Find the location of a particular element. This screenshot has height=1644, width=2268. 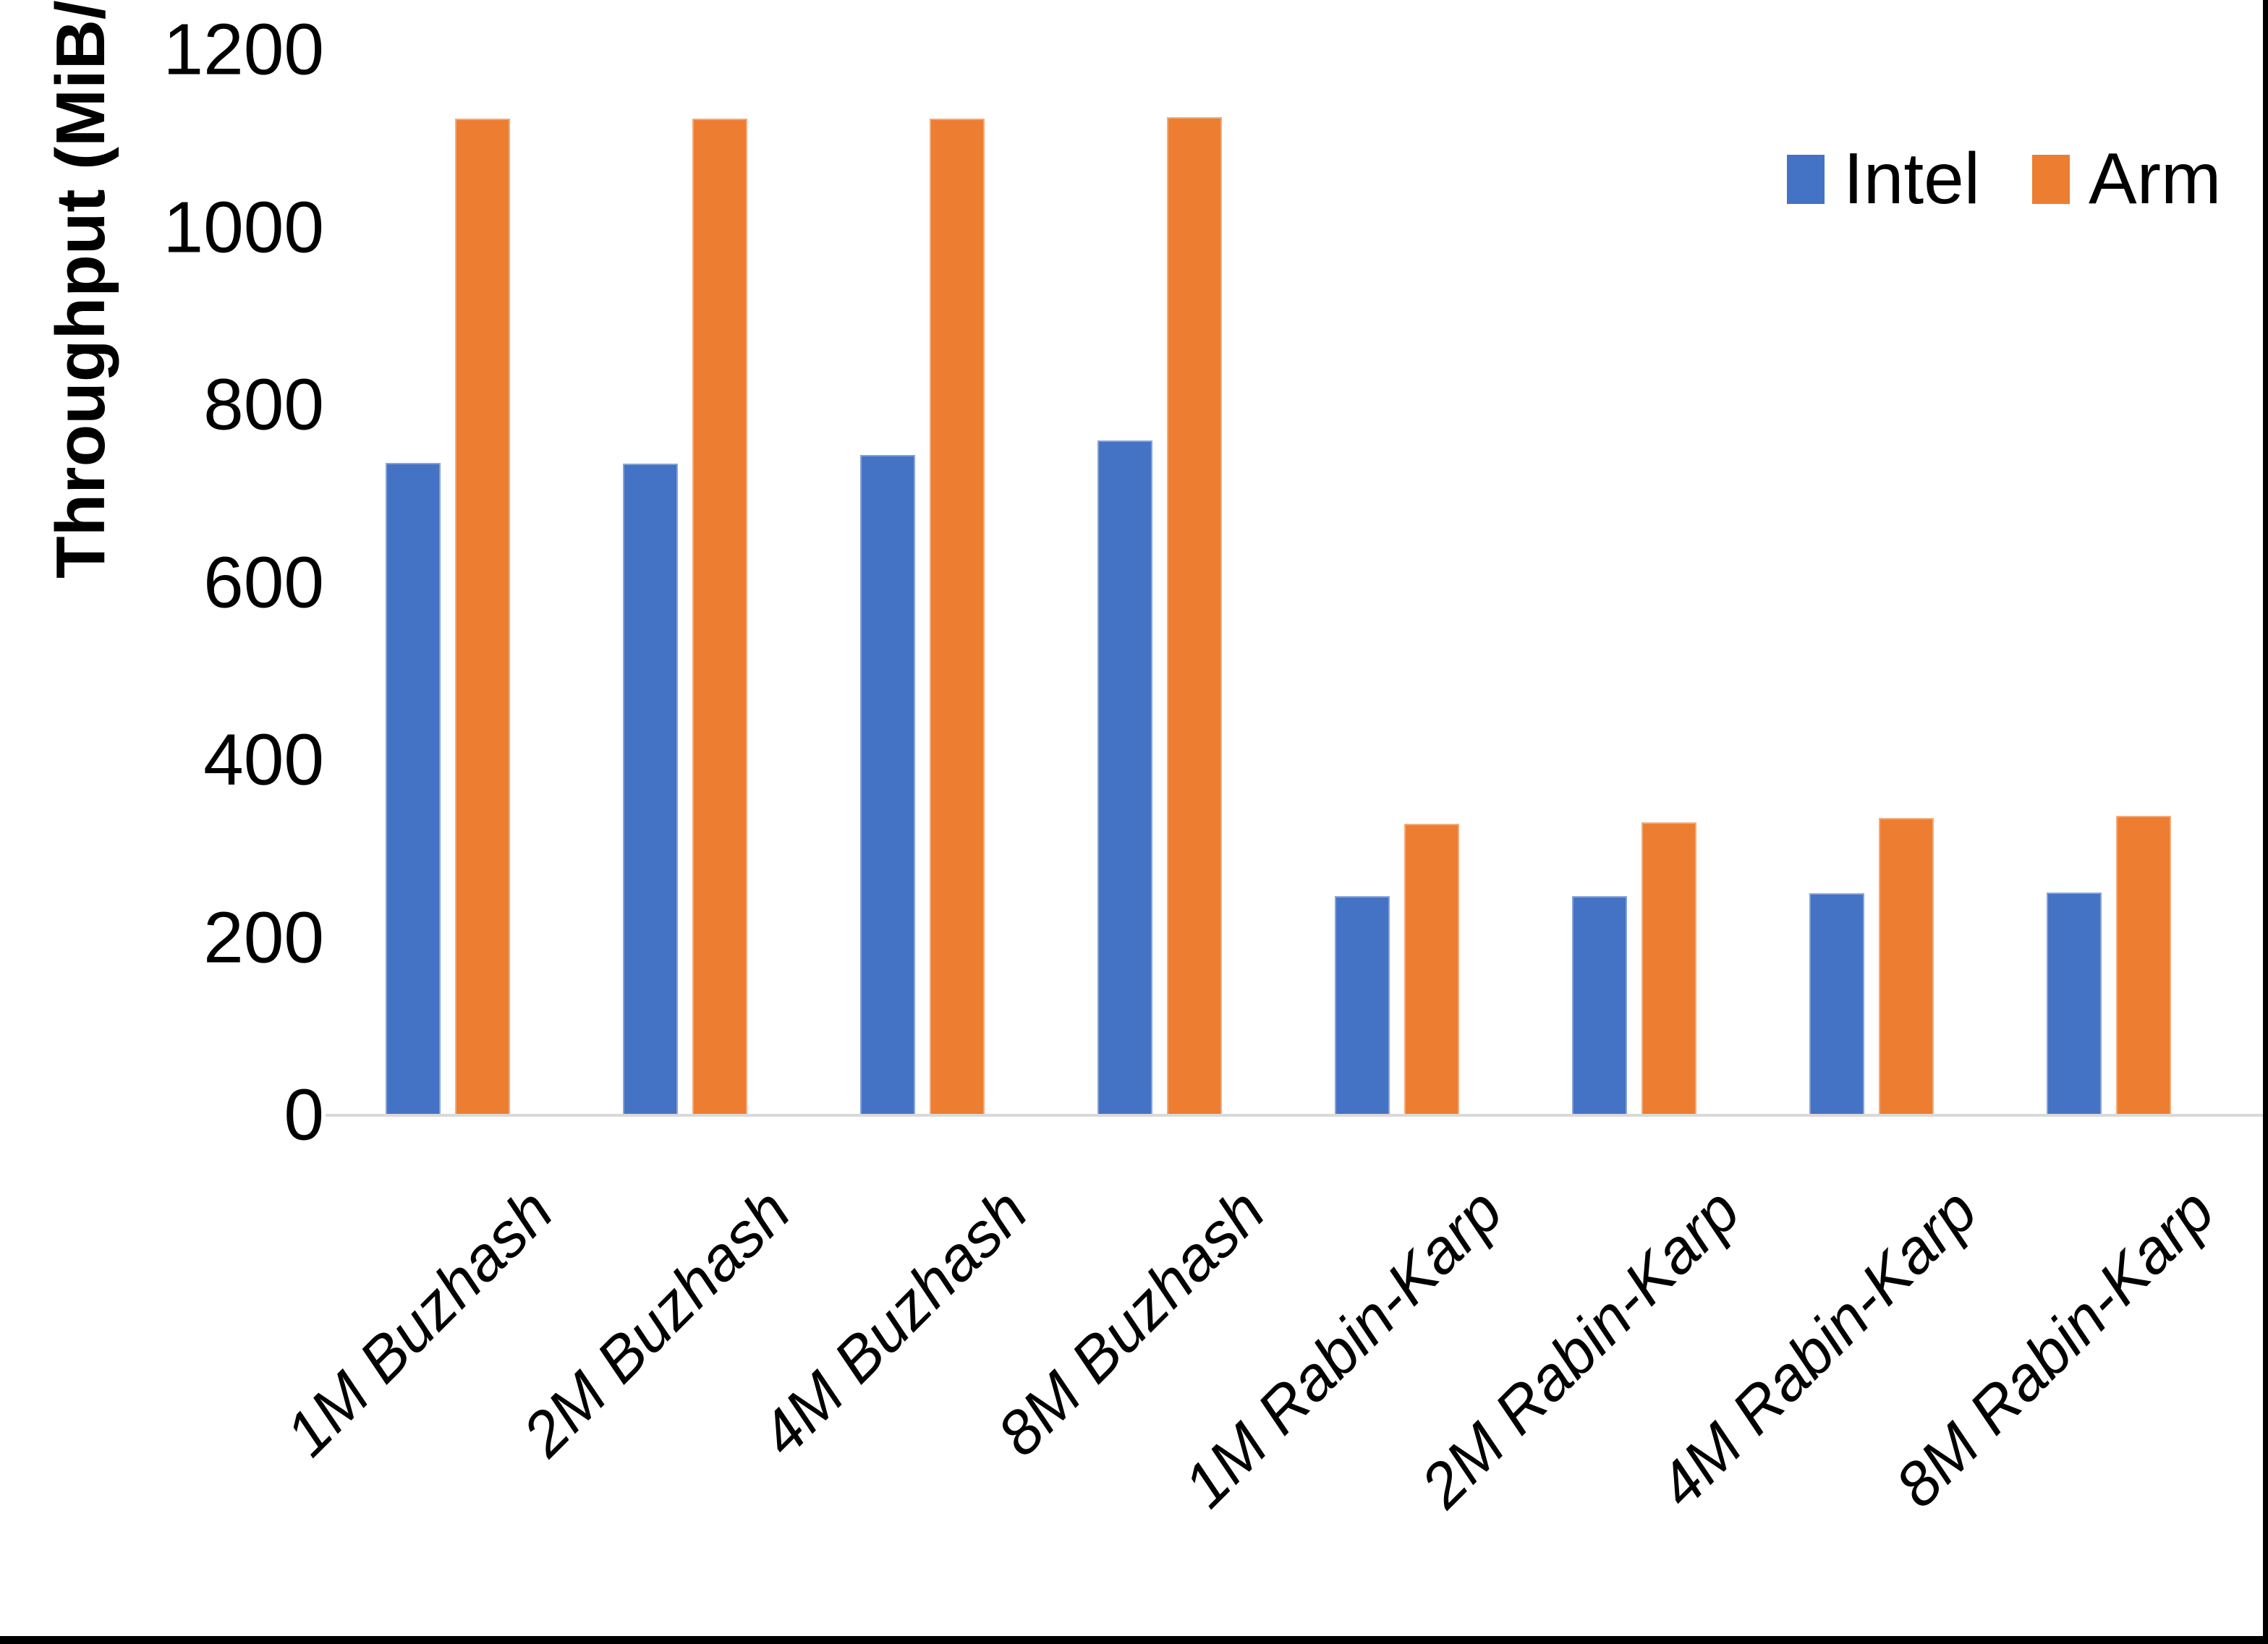

screenshot-right-border is located at coordinates (2265, 822).